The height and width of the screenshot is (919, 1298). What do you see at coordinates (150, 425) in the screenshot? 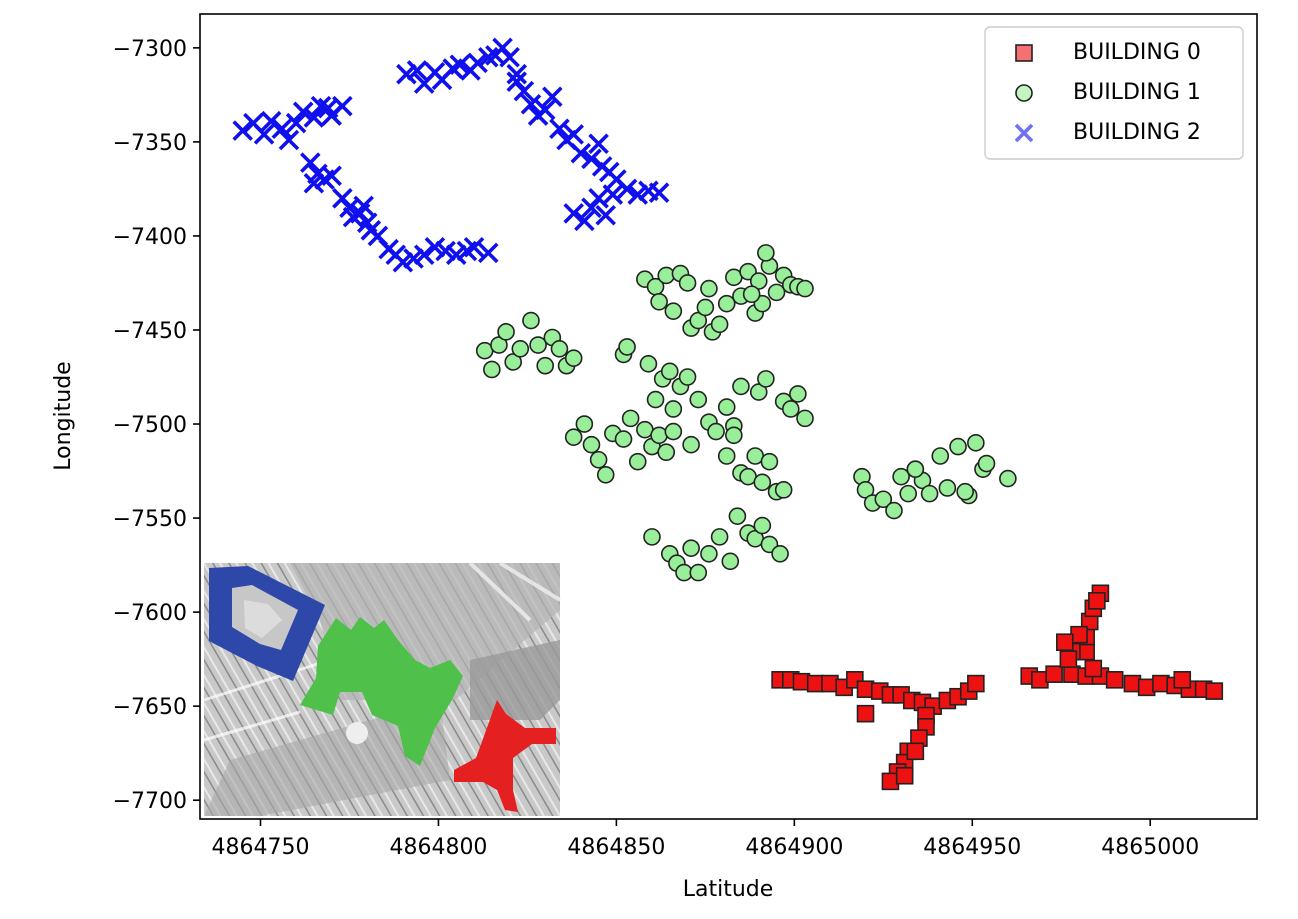
I see `y-tick-label: −7500` at bounding box center [150, 425].